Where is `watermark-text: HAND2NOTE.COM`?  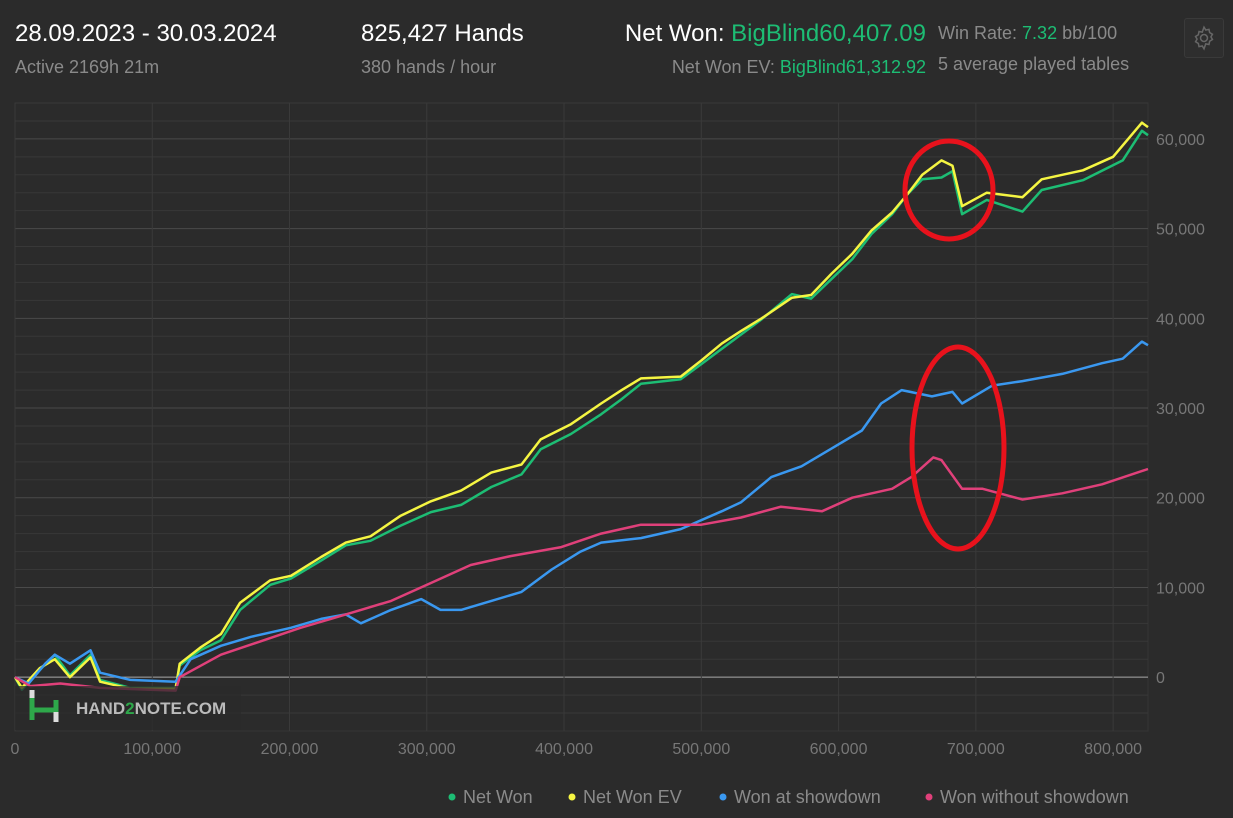 watermark-text: HAND2NOTE.COM is located at coordinates (151, 708).